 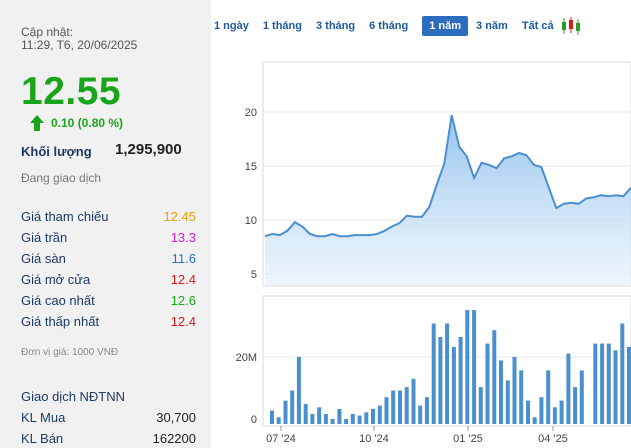 I want to click on foreign-buy-label: KL Mua, so click(x=43, y=417).